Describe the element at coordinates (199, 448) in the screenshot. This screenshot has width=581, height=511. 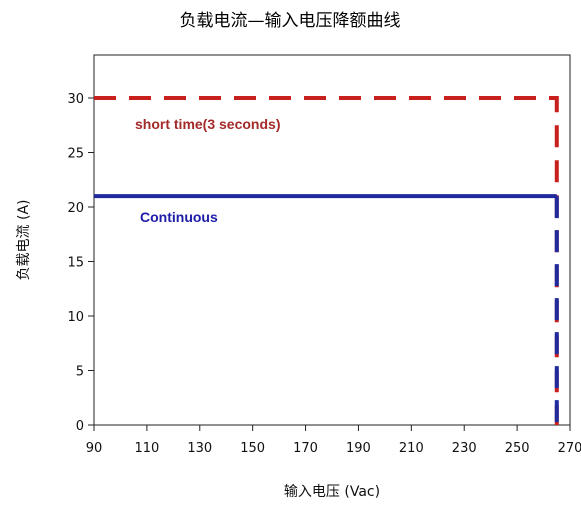
I see `x-tick-label: 130` at that location.